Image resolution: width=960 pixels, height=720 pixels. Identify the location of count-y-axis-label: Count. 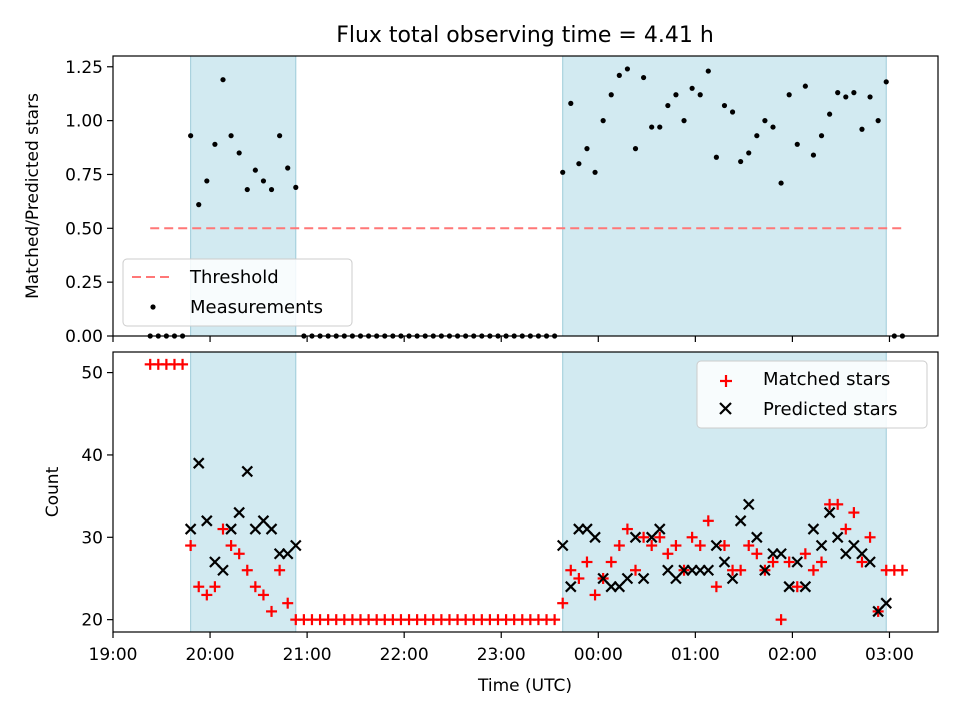
(53, 491).